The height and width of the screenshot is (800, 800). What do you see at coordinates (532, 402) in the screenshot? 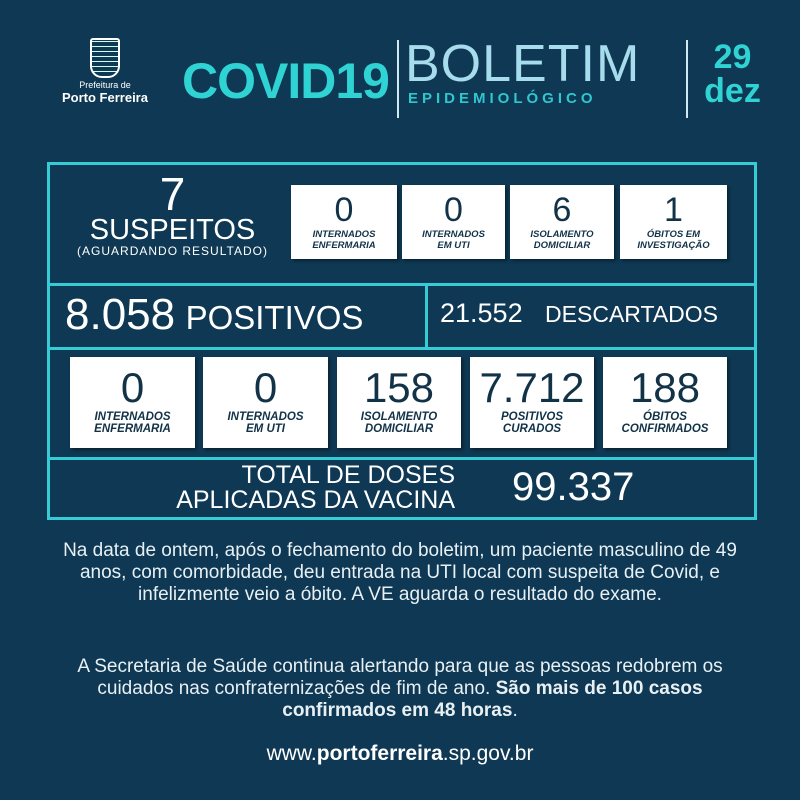
I see `stat-box: 7.712 POSITIVOS CURADOS` at bounding box center [532, 402].